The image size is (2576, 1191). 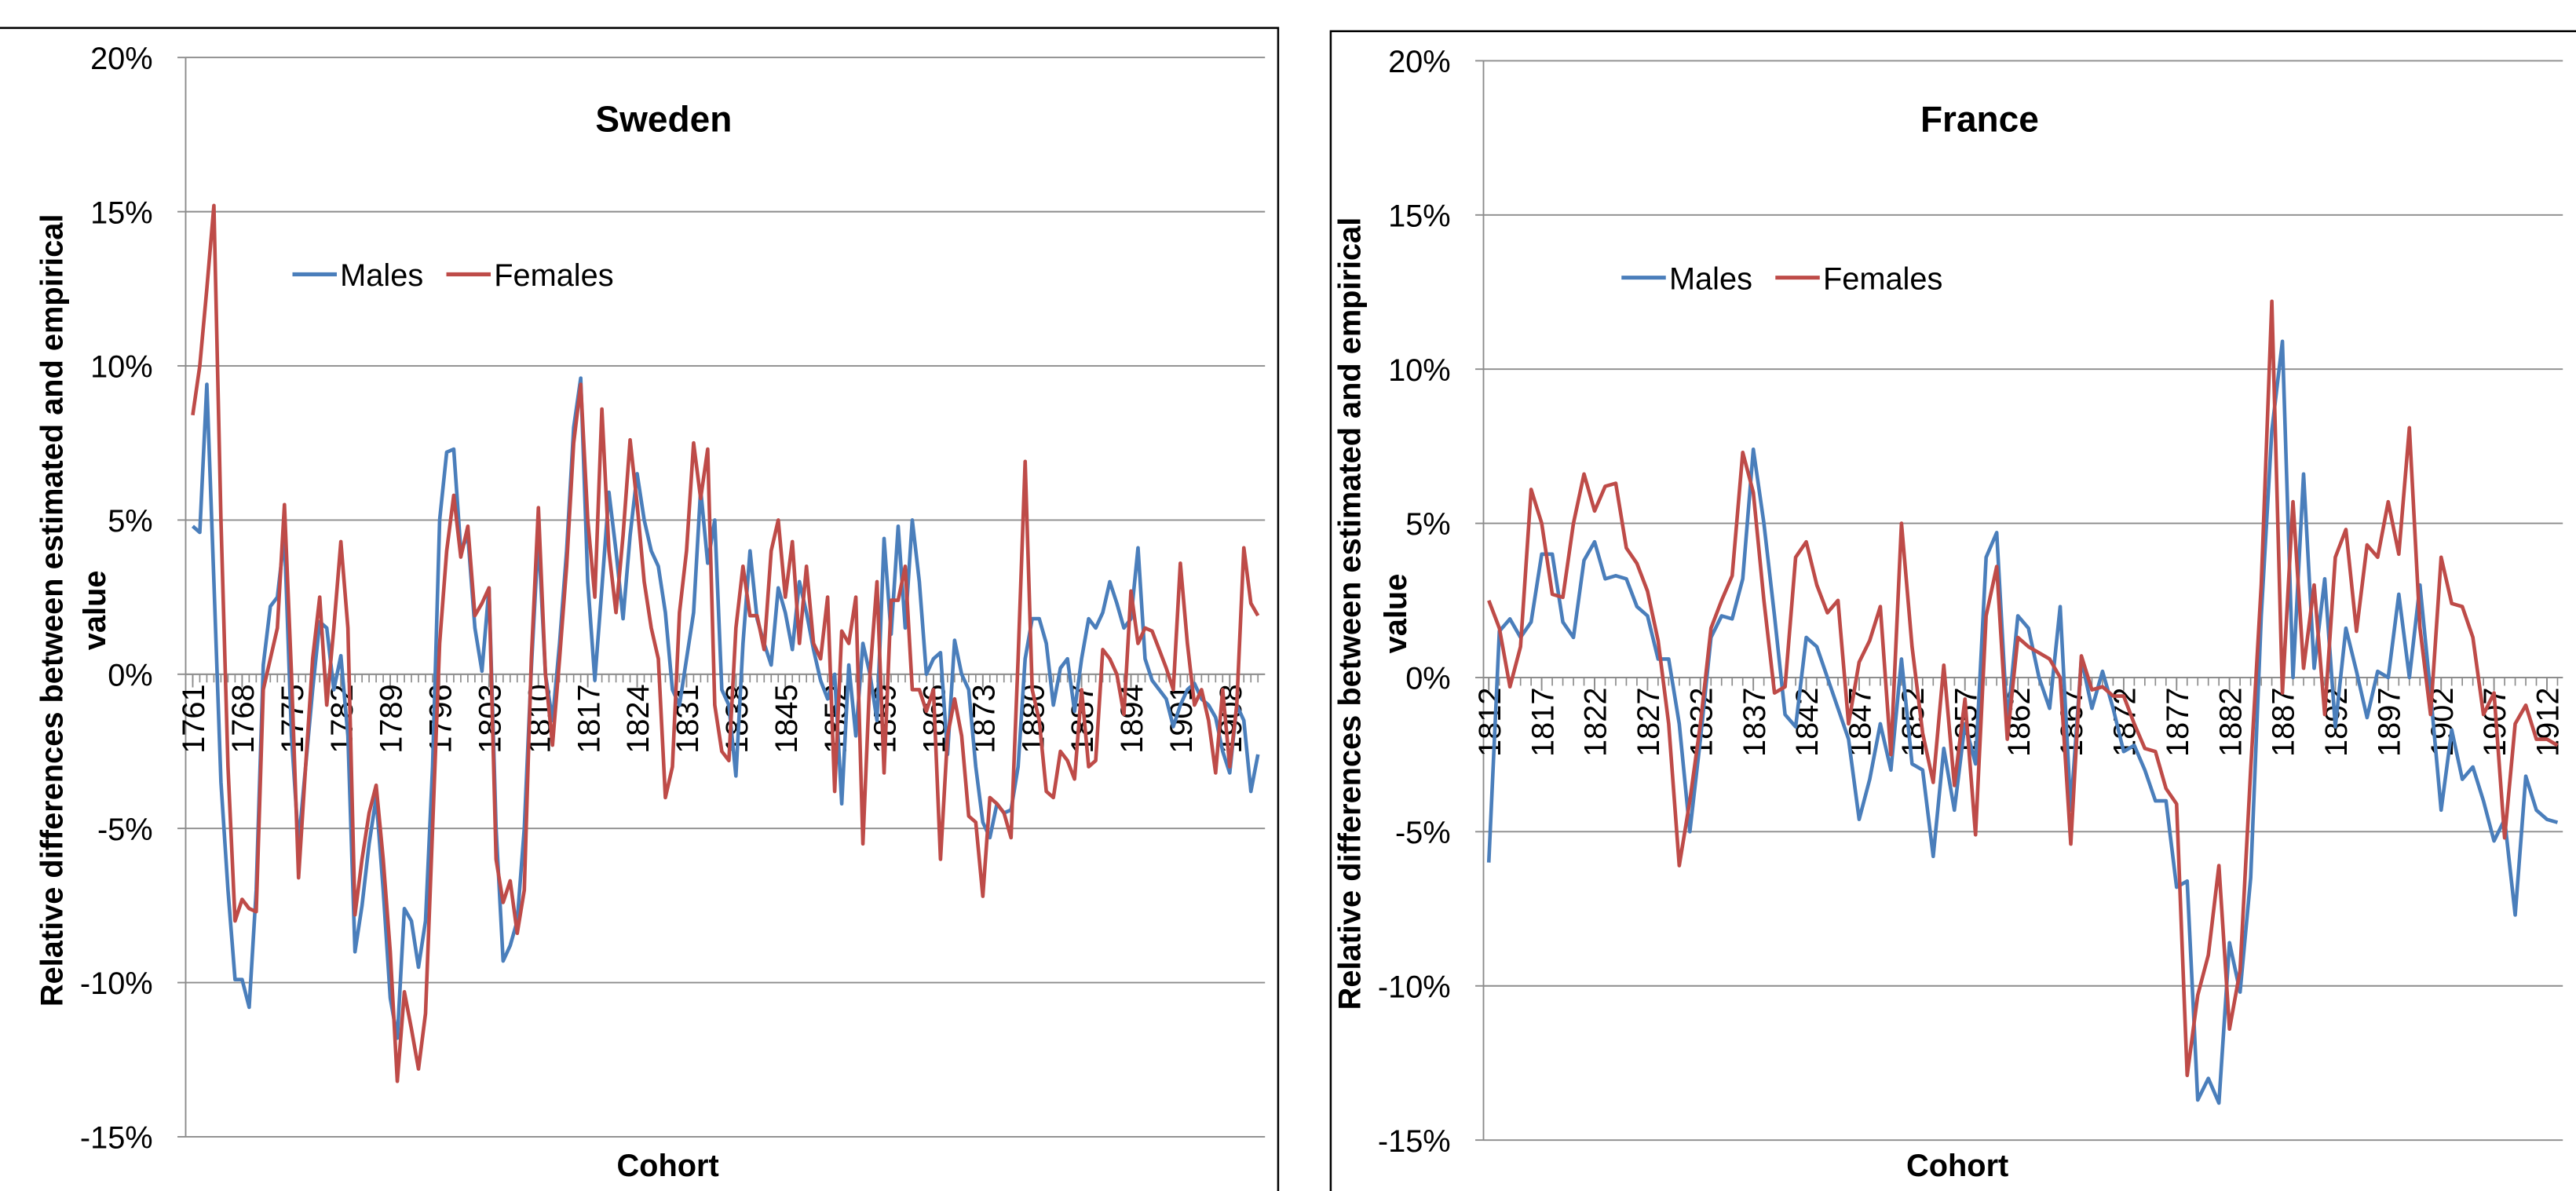 I want to click on x-tick-label: 1761, so click(x=194, y=718).